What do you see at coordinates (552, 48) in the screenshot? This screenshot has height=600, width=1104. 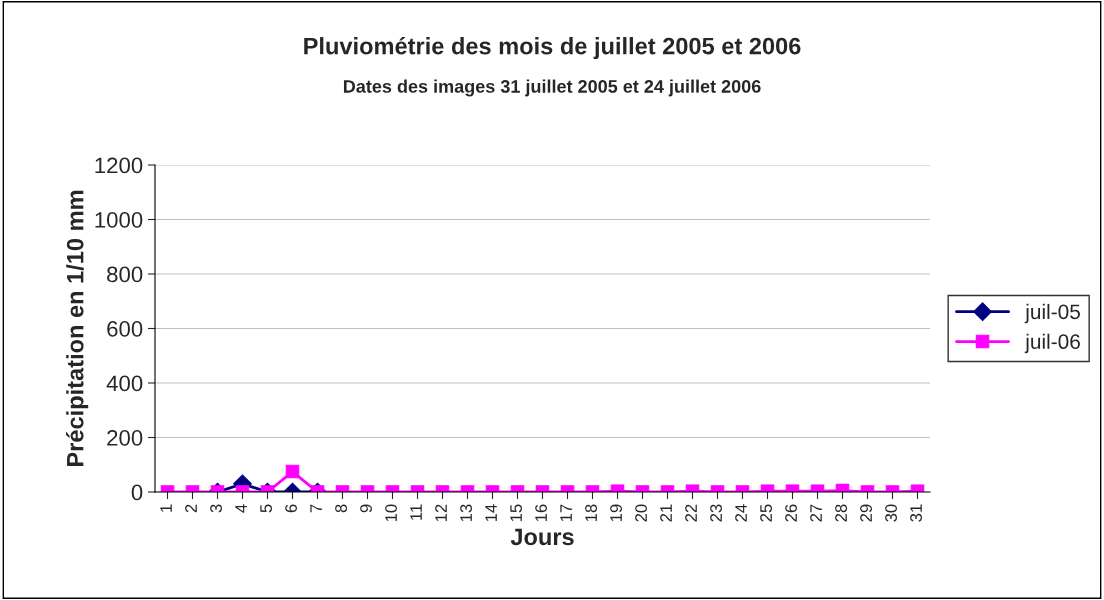 I see `chart-title: Pluviométrie des mois de juillet 2005 et 2006` at bounding box center [552, 48].